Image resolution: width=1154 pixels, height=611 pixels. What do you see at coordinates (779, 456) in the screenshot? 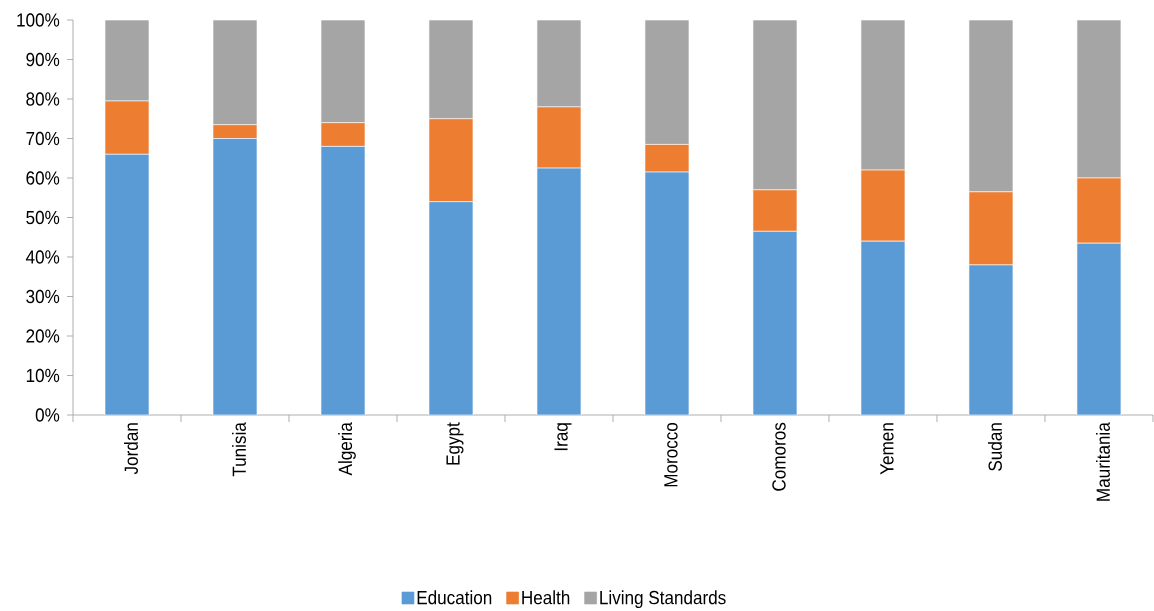
I see `x-tick-label: Comoros` at bounding box center [779, 456].